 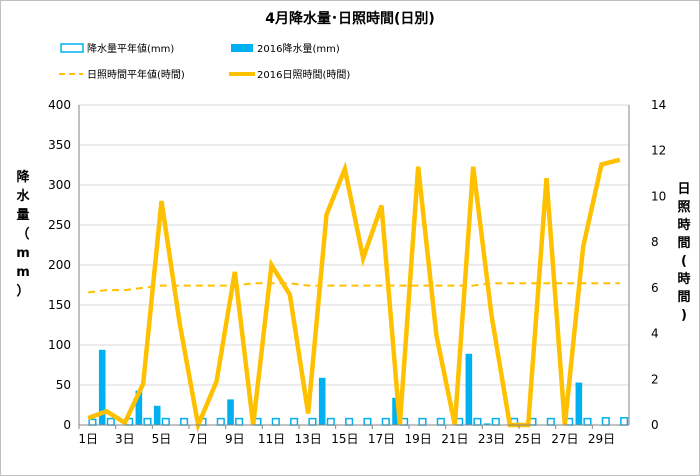 I want to click on left-axis-label-char: 量, so click(x=22, y=215).